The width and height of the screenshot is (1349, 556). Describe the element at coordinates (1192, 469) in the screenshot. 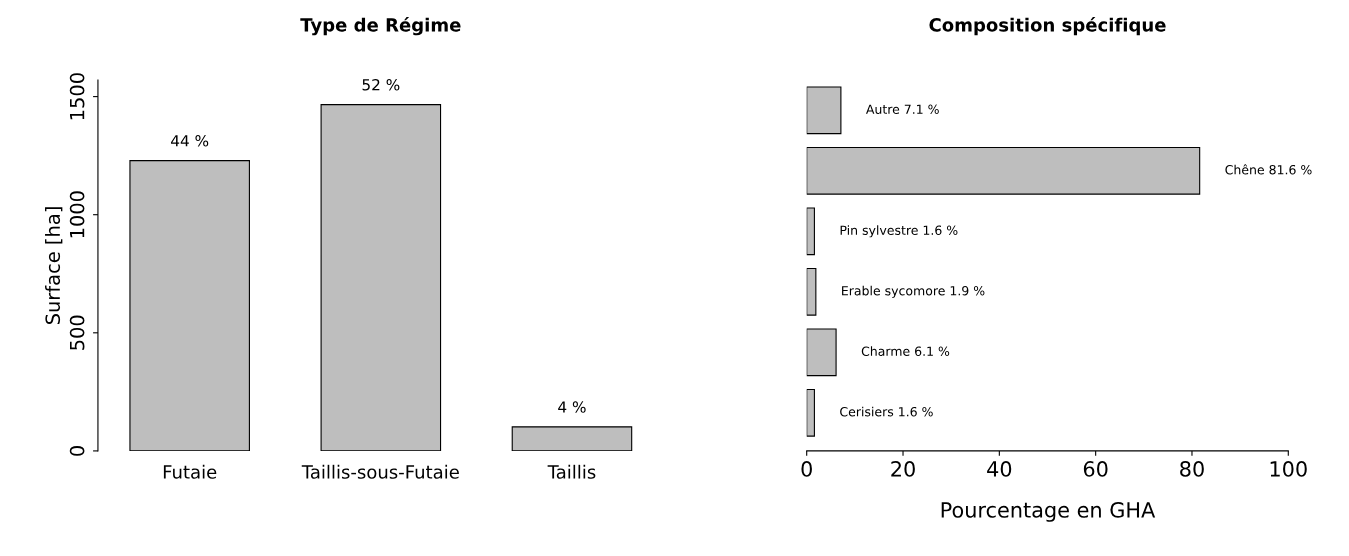

I see `x-tick-label: 80` at that location.